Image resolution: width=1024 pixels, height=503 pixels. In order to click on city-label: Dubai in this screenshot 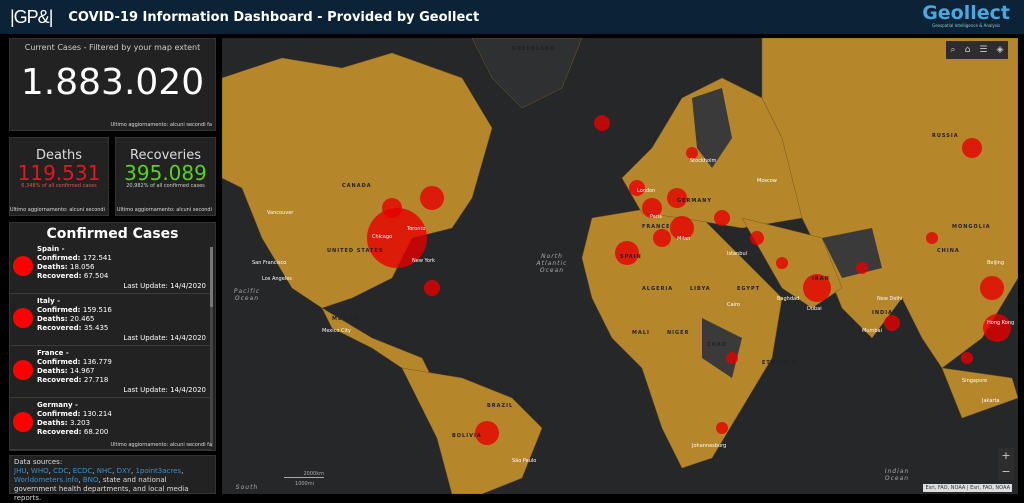, I will do `click(814, 309)`.